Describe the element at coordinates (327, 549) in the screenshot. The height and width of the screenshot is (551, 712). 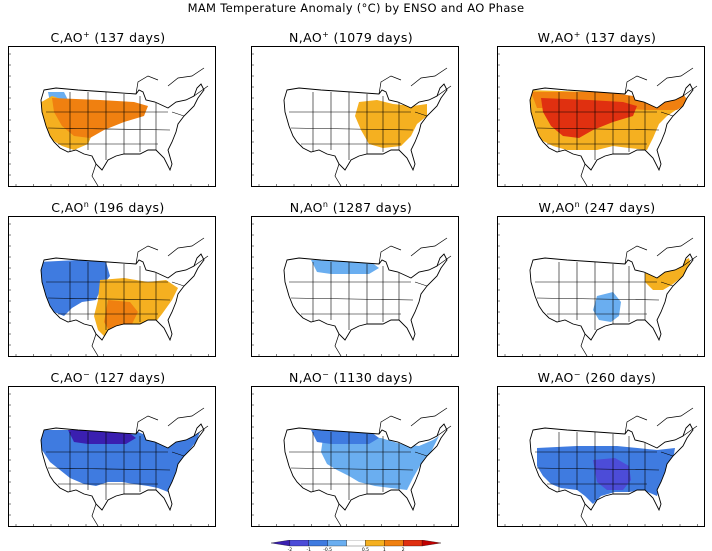
I see `colorbar-label: -0.5` at that location.